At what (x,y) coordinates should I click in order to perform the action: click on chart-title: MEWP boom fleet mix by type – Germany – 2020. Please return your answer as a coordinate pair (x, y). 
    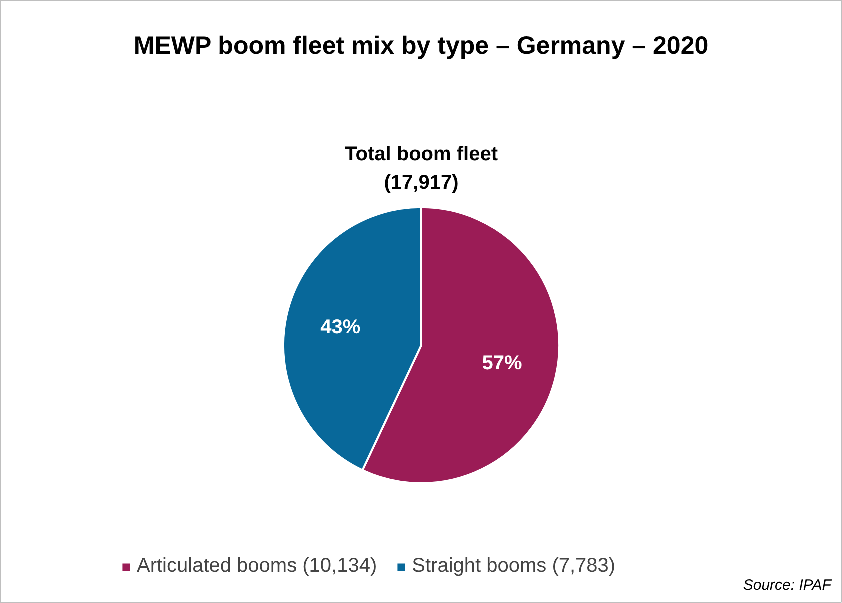
    Looking at the image, I should click on (421, 46).